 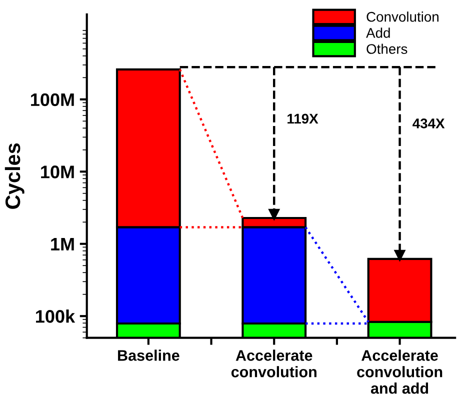 What do you see at coordinates (402, 17) in the screenshot?
I see `legend-label: Convolution` at bounding box center [402, 17].